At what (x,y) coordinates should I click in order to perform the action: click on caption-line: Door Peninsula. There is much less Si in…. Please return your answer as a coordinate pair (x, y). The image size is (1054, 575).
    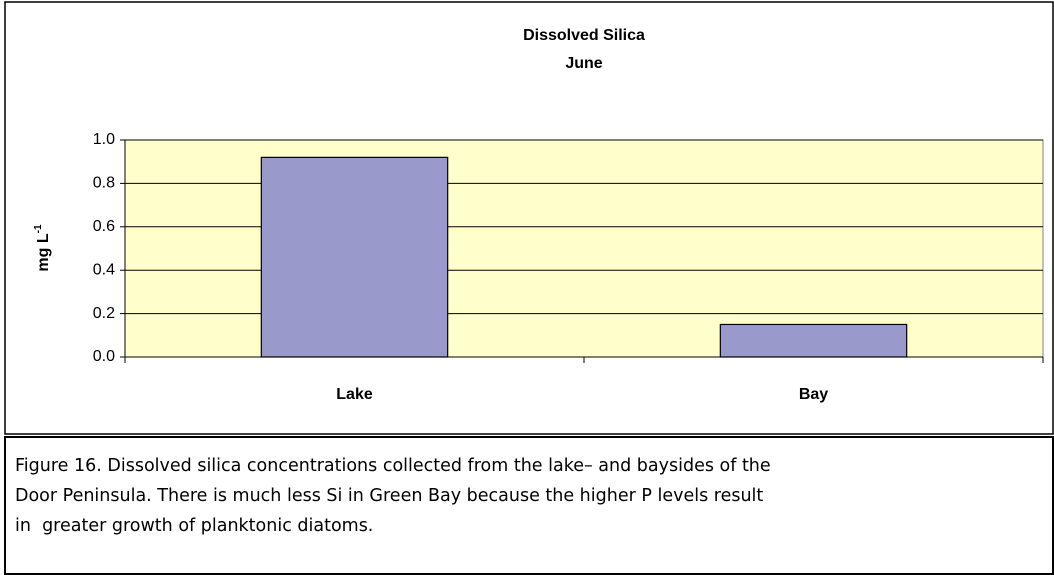
    Looking at the image, I should click on (389, 496).